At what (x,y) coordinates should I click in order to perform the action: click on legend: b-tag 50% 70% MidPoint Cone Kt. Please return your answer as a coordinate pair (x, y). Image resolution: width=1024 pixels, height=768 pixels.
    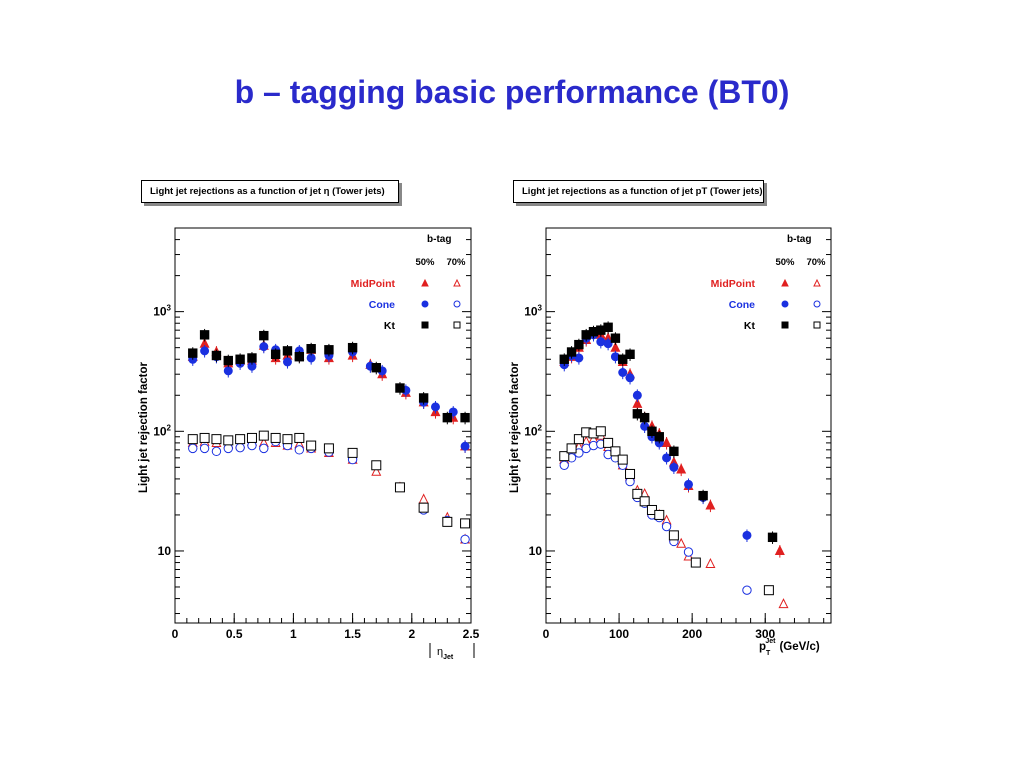
    Looking at the image, I should click on (408, 283).